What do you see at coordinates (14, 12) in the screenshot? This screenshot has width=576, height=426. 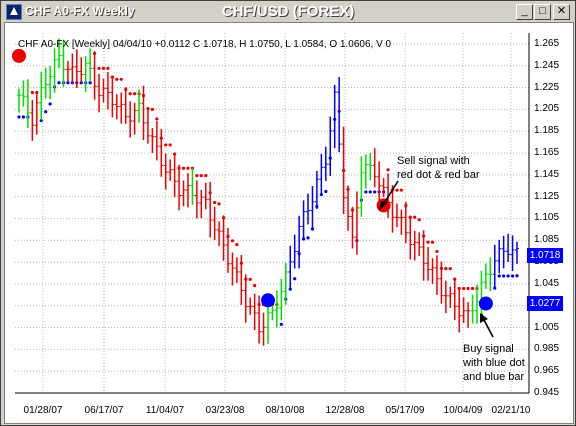 I see `app-icon` at bounding box center [14, 12].